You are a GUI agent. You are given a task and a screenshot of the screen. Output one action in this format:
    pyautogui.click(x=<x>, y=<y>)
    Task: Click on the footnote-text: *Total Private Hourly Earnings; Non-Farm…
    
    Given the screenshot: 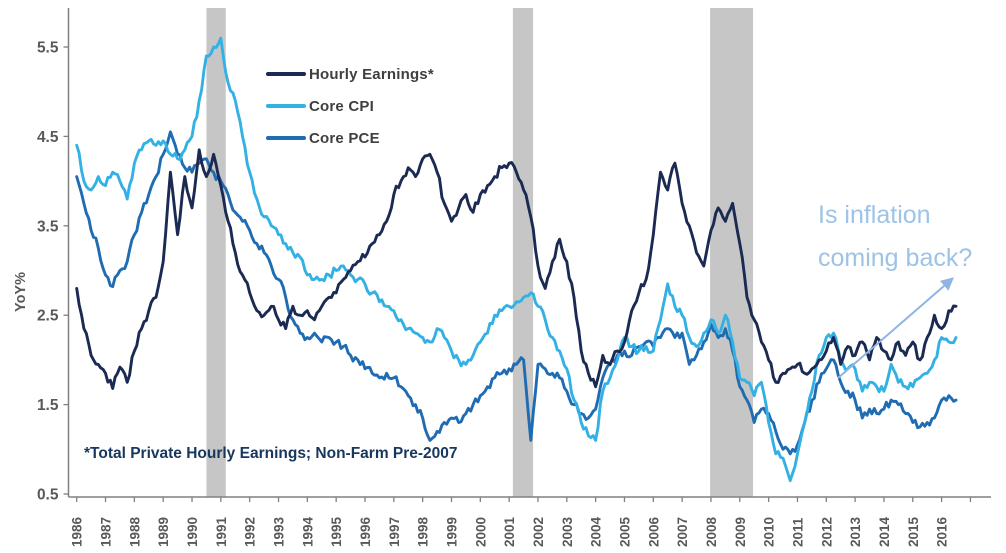 What is the action you would take?
    pyautogui.click(x=271, y=453)
    